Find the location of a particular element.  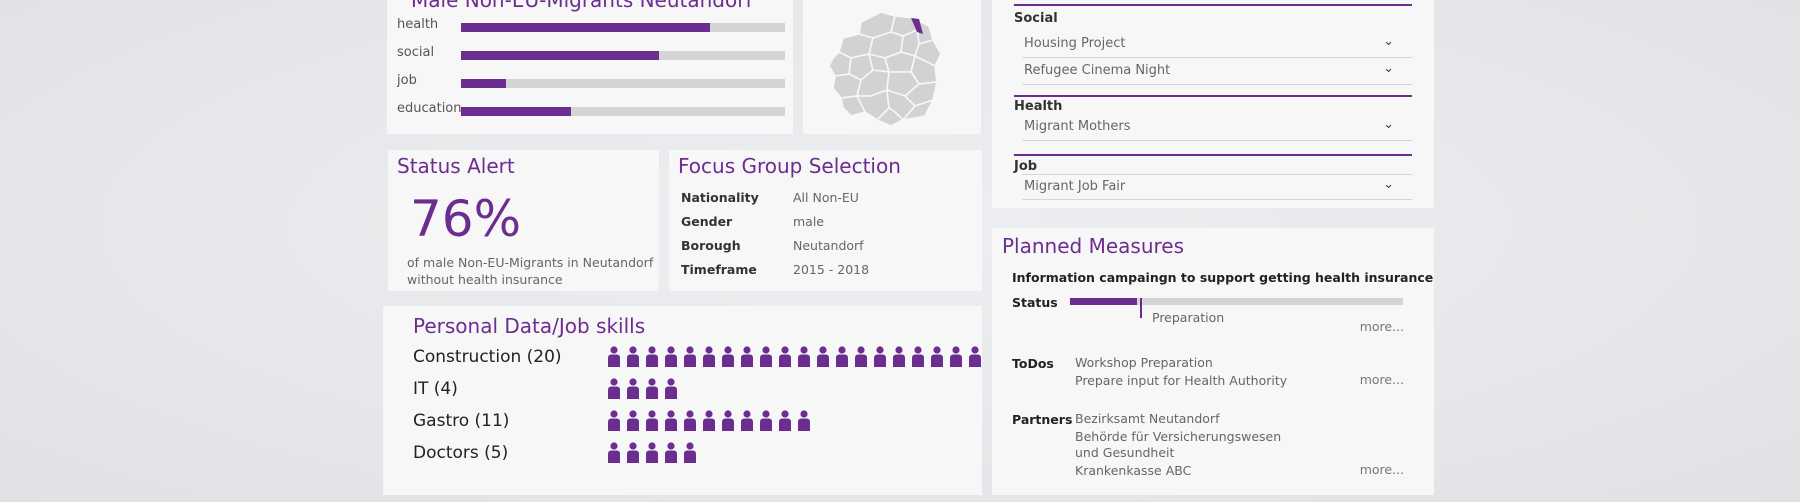

stat-label: social is located at coordinates (416, 52).